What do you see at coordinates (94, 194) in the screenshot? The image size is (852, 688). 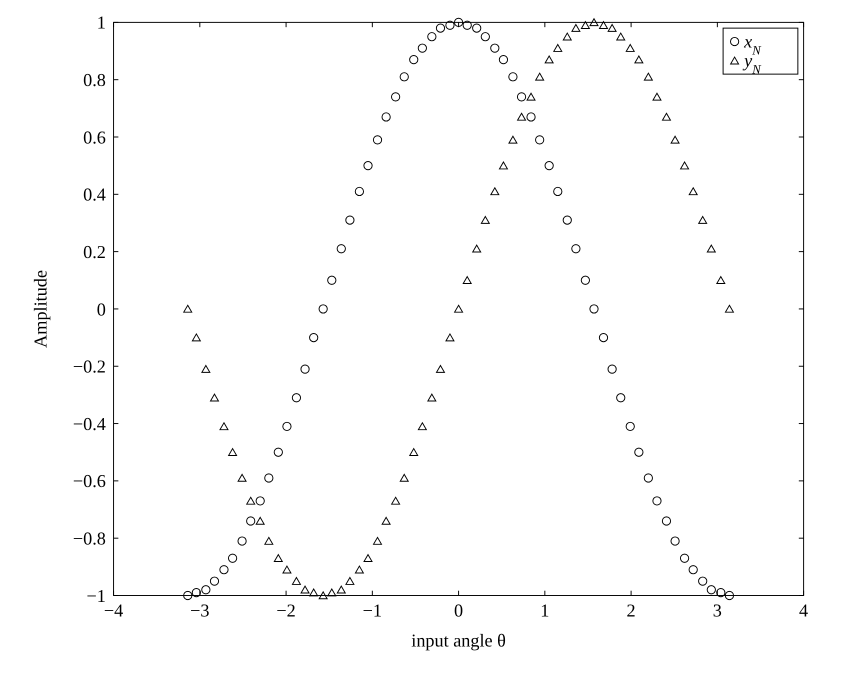 I see `y-tick-label: 0.4` at bounding box center [94, 194].